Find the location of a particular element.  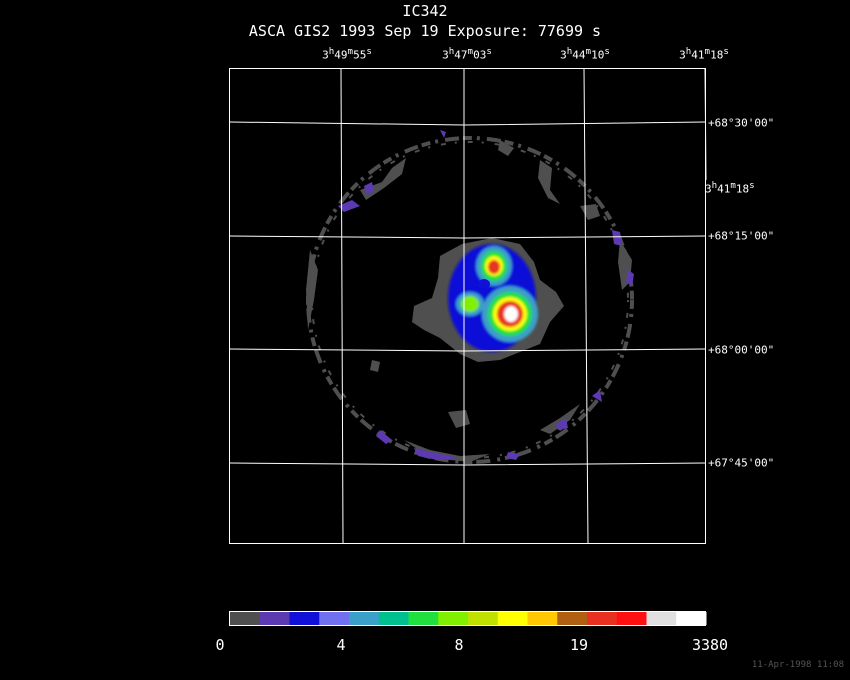

datestamp: 11-Apr-1998 11:08 is located at coordinates (797, 665).